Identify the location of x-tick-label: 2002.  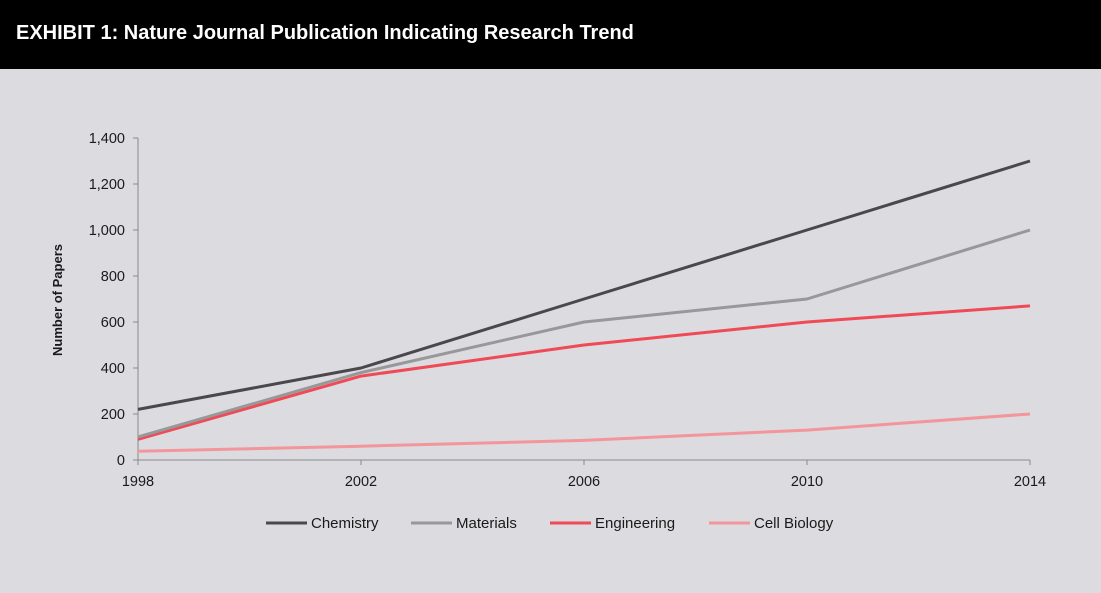
(361, 482).